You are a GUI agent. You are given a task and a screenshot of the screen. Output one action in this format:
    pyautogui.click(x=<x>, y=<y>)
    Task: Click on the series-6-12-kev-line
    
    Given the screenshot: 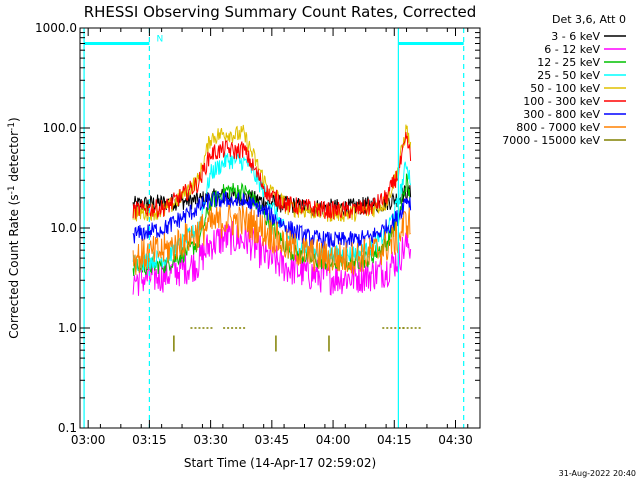 What is the action you would take?
    pyautogui.click(x=272, y=258)
    